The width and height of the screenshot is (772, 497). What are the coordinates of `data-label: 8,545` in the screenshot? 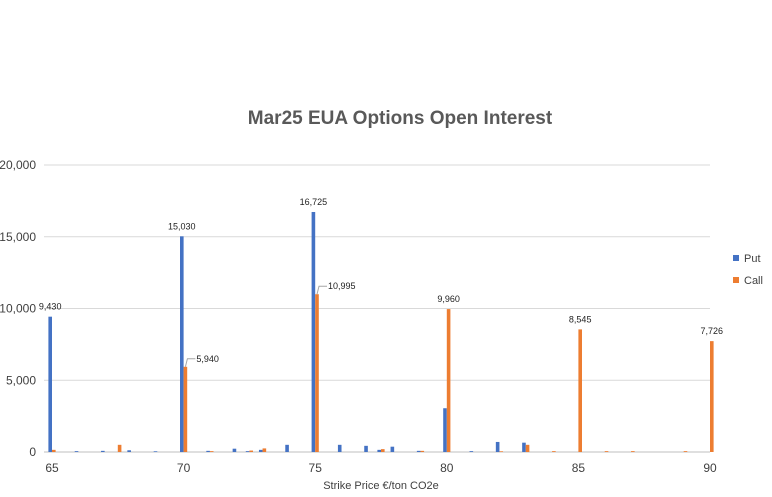 It's located at (580, 319).